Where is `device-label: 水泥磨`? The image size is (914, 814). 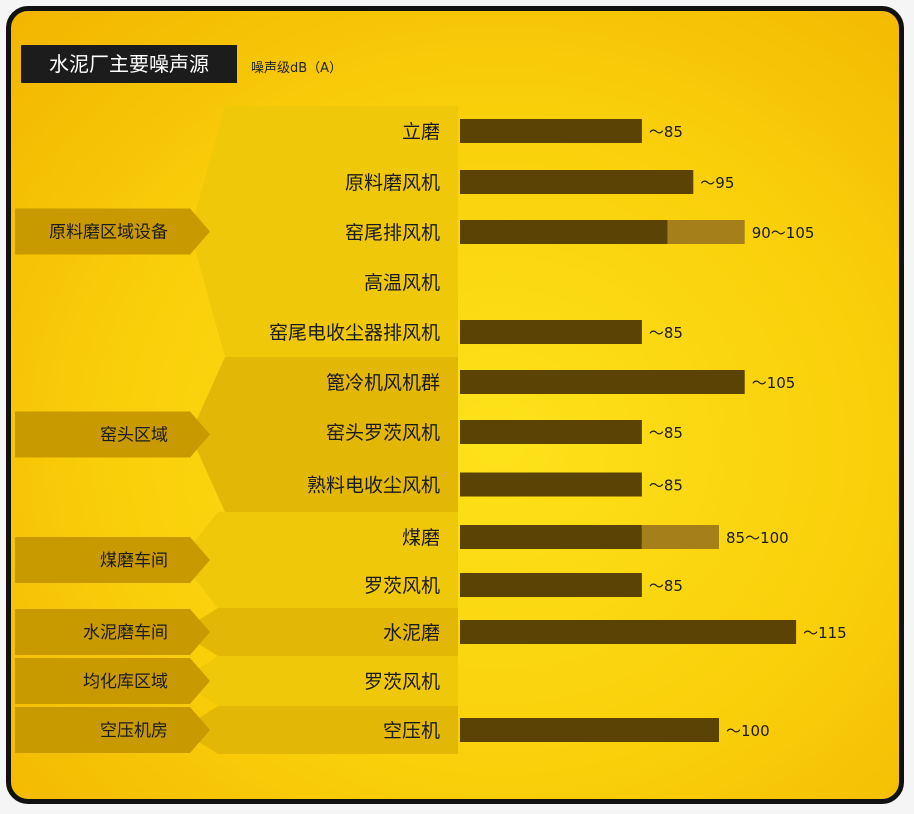
device-label: 水泥磨 is located at coordinates (411, 633).